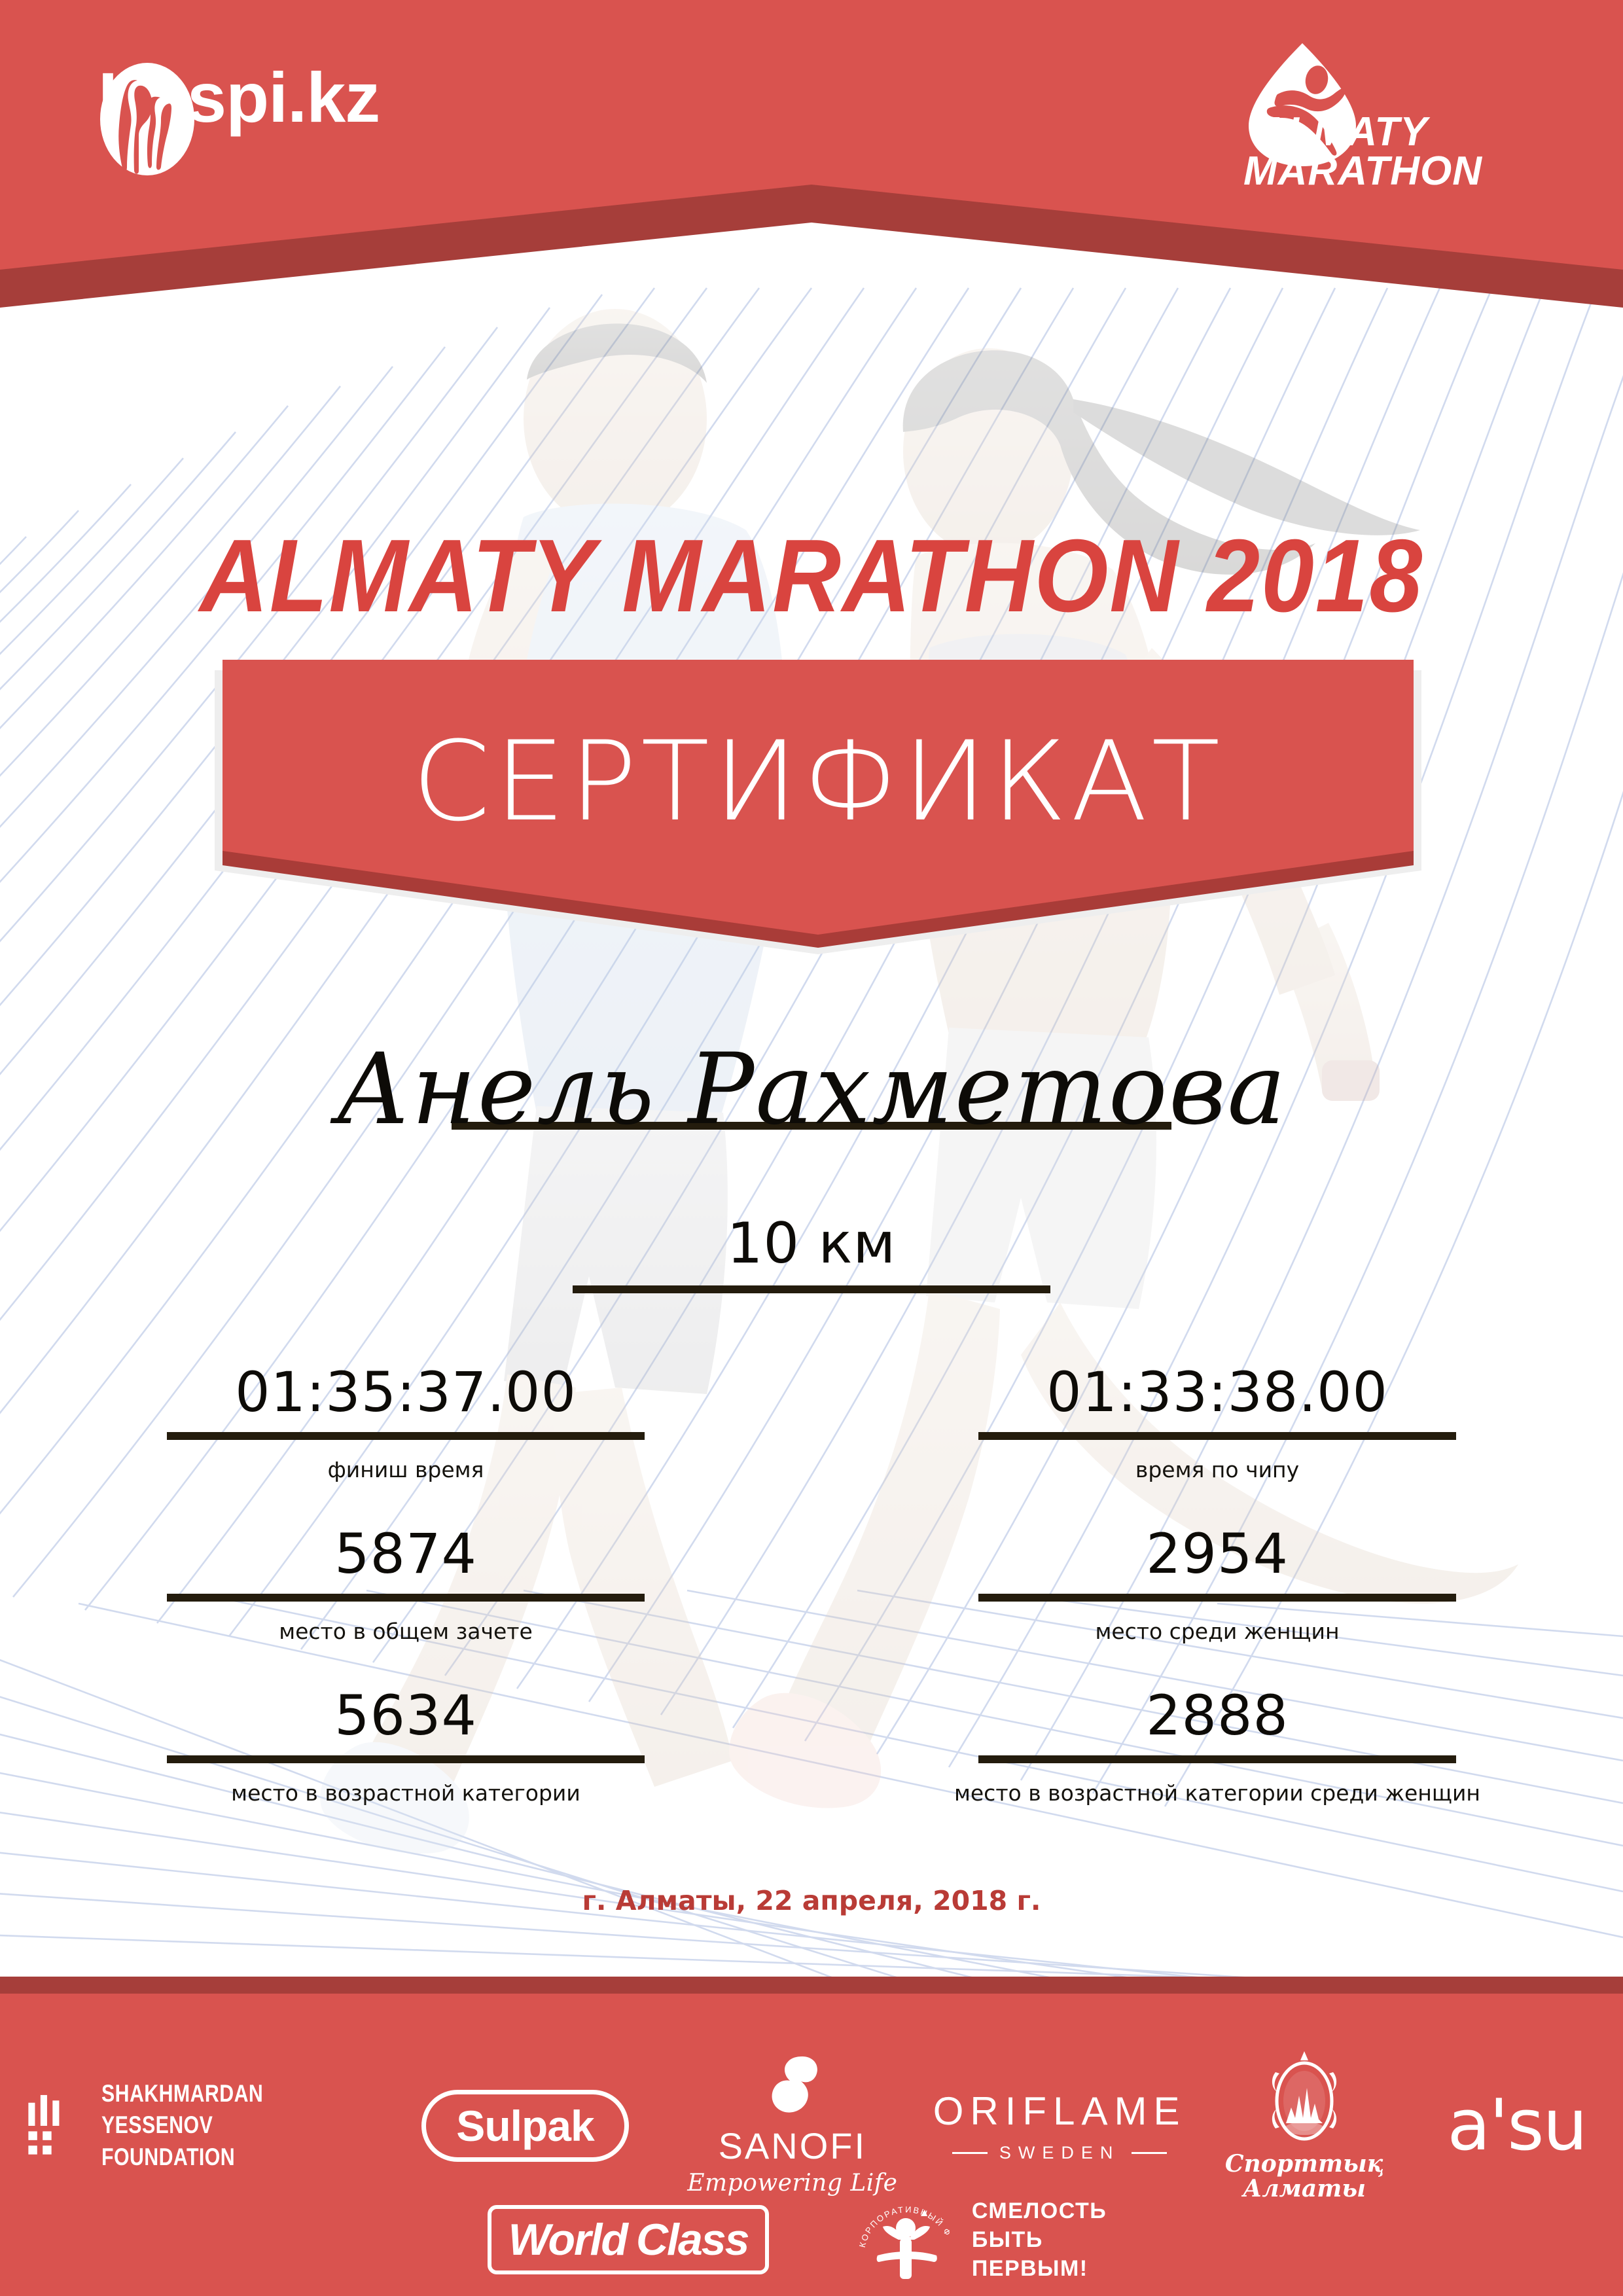 The height and width of the screenshot is (2296, 1623). I want to click on distance-rule, so click(811, 1289).